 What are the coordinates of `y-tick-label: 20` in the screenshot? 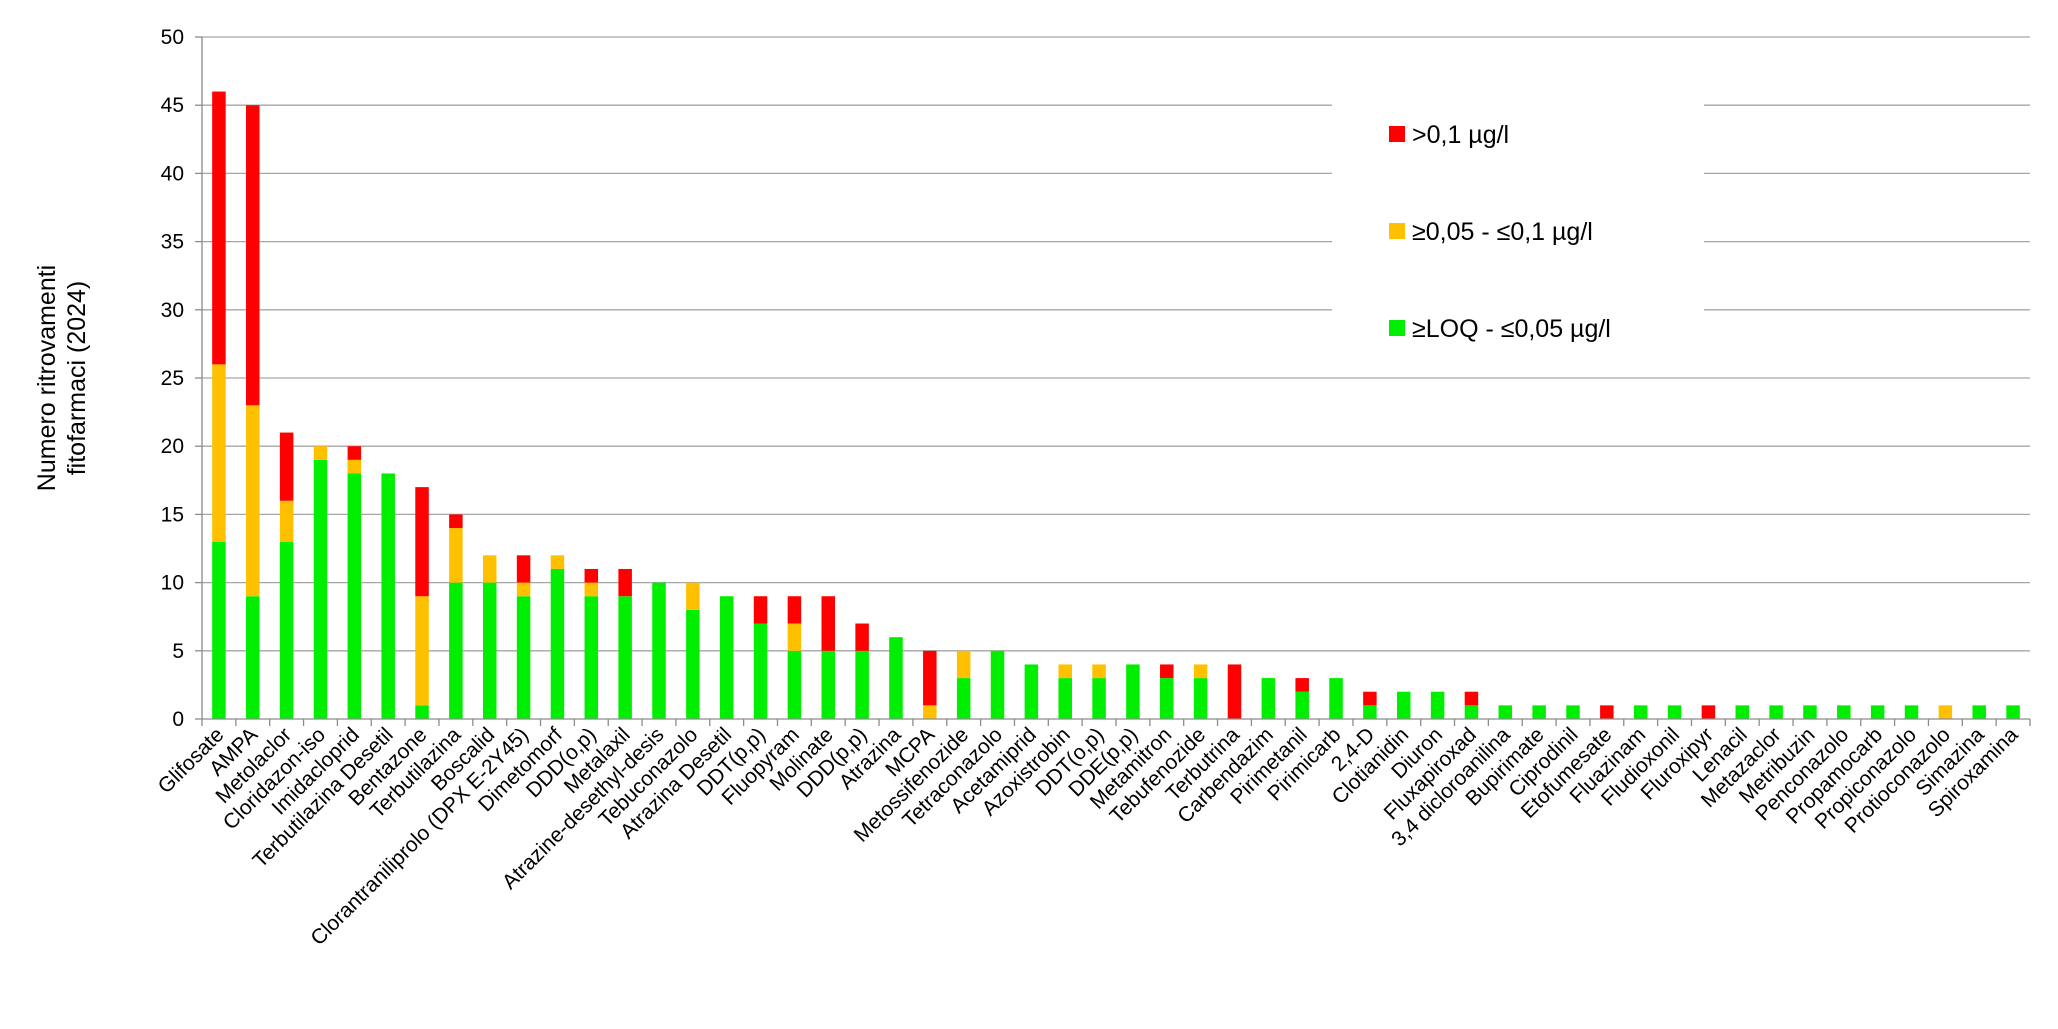 It's located at (172, 446).